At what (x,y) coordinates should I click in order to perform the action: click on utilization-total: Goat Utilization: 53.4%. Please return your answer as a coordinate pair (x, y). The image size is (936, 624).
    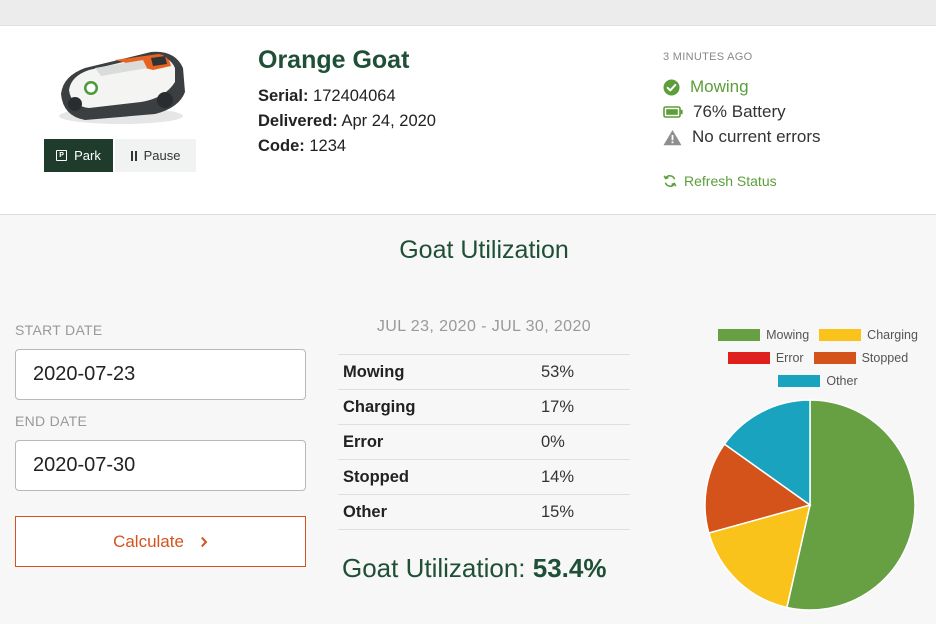
    Looking at the image, I should click on (474, 568).